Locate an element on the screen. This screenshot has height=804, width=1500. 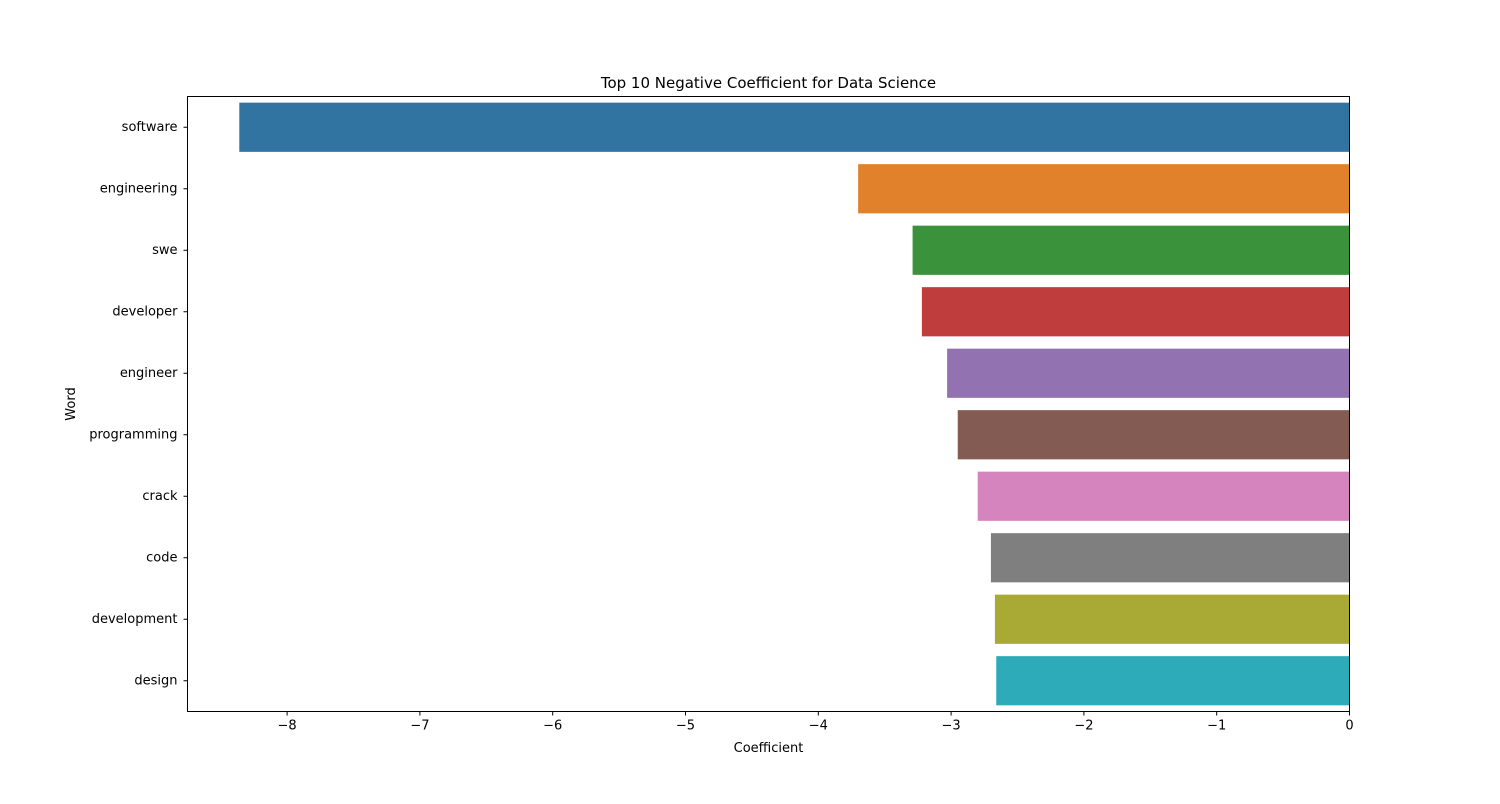
bar-engineering is located at coordinates (1104, 189).